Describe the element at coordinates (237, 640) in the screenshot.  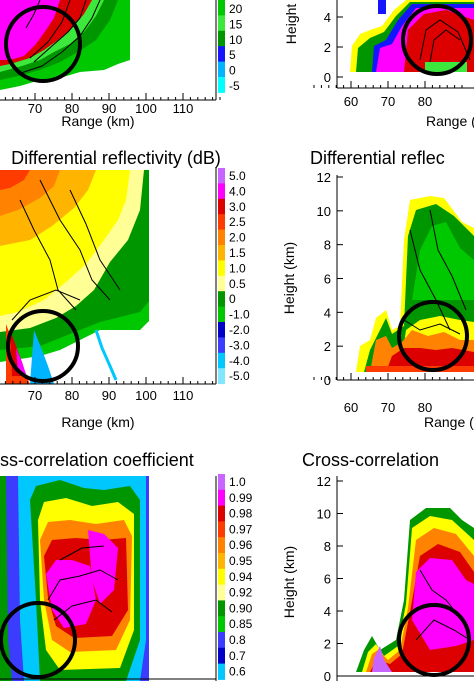
I see `colorbar-label: 0.8` at that location.